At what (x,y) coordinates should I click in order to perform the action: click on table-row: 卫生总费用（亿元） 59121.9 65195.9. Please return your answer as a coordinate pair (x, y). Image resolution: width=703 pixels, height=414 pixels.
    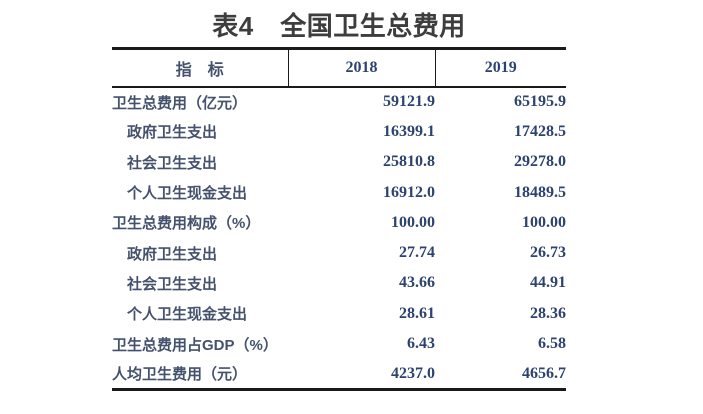
    Looking at the image, I should click on (339, 102).